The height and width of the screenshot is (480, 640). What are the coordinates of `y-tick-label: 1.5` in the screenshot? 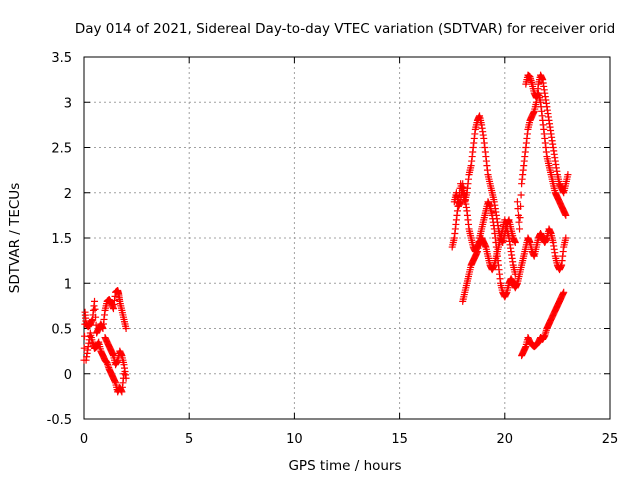 It's located at (61, 239).